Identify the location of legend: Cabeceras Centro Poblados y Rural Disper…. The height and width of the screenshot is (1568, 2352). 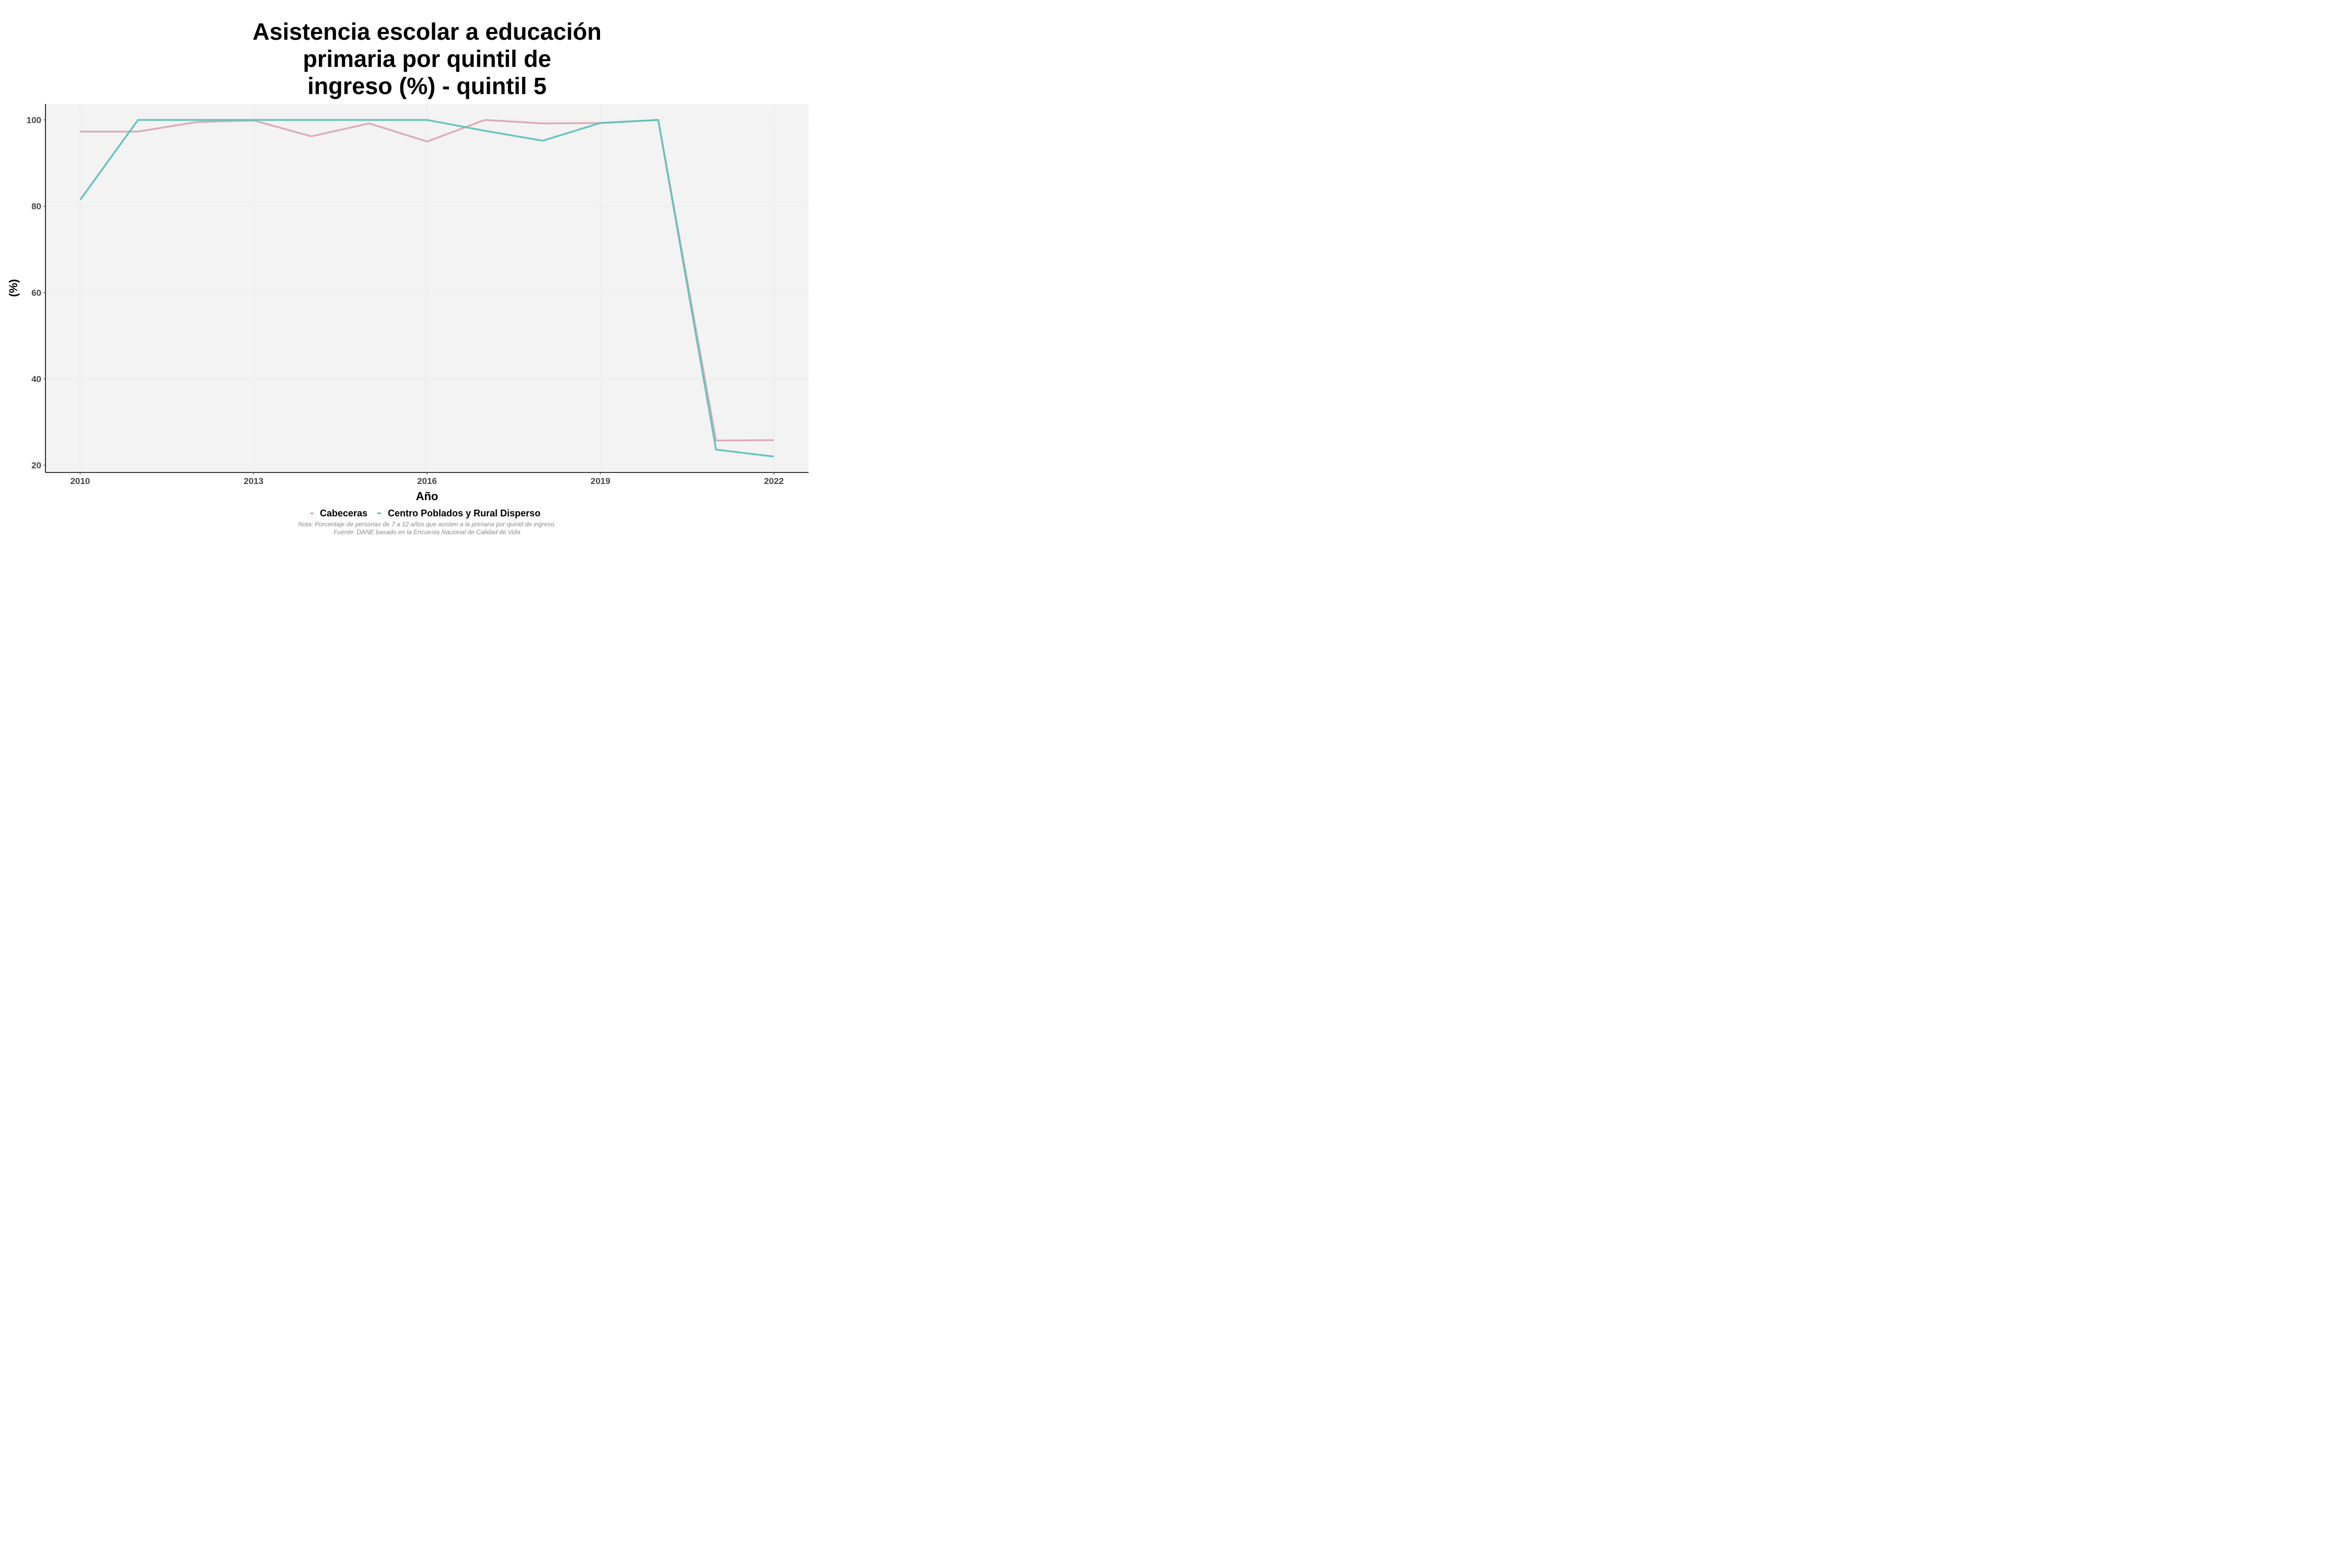
(425, 513).